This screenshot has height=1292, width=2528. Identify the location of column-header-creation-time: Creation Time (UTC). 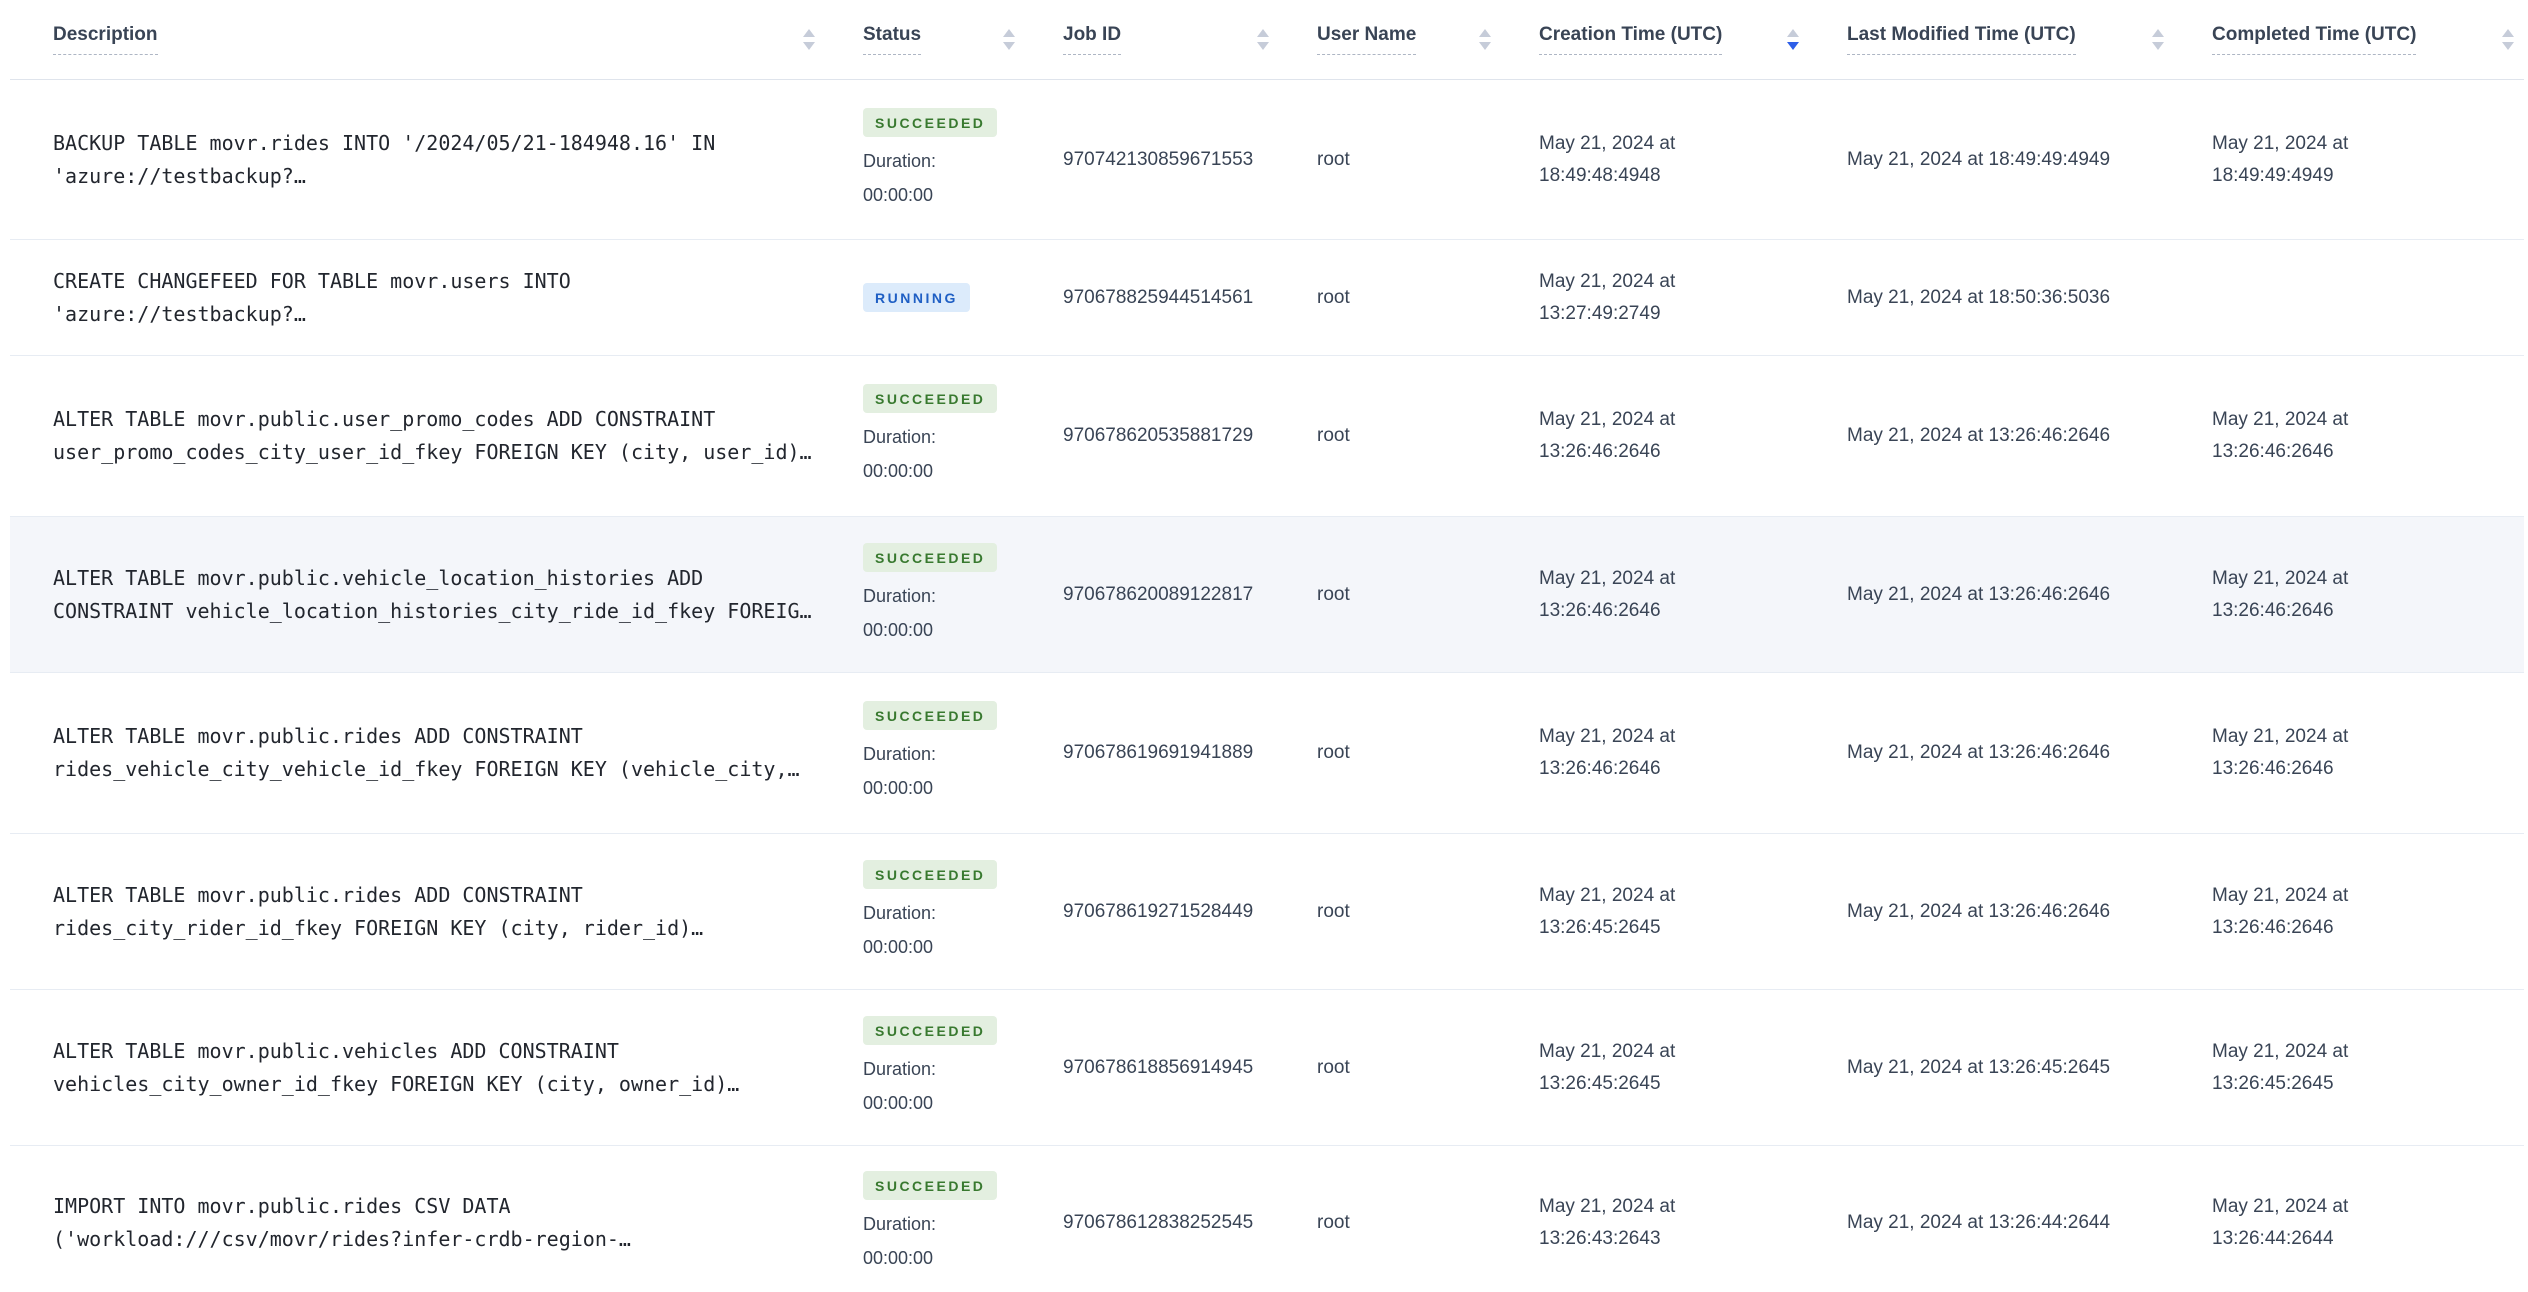
(1693, 40).